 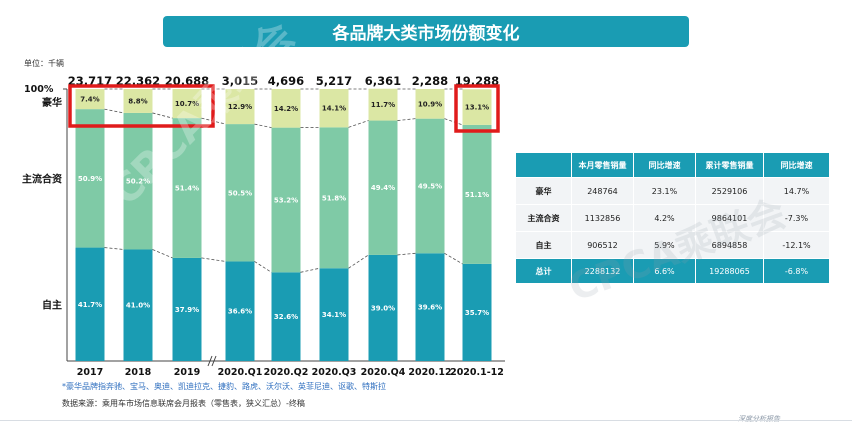 I want to click on table-cell: 248764, so click(x=602, y=191).